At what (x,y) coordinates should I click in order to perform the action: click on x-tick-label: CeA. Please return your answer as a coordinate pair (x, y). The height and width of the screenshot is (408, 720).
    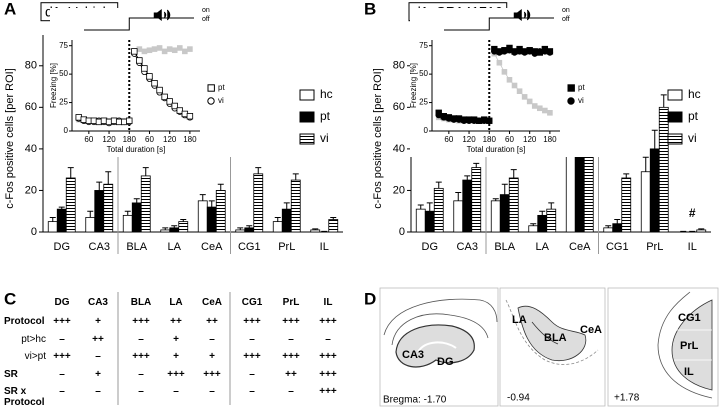
    Looking at the image, I should click on (580, 247).